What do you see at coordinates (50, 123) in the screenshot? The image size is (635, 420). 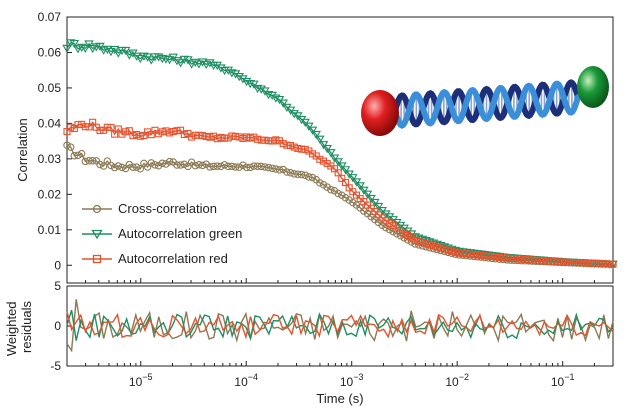 I see `y-tick-label: 0.04` at bounding box center [50, 123].